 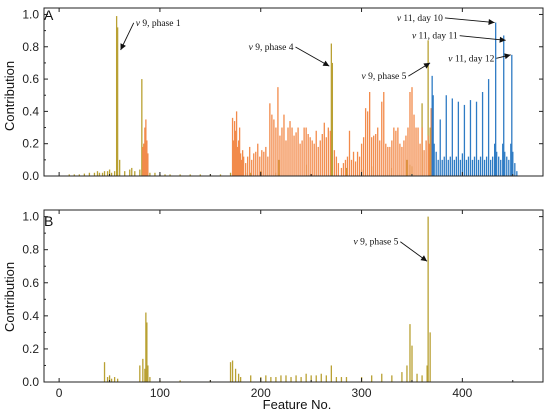 I want to click on xtick-label-3: 300, so click(x=362, y=393).